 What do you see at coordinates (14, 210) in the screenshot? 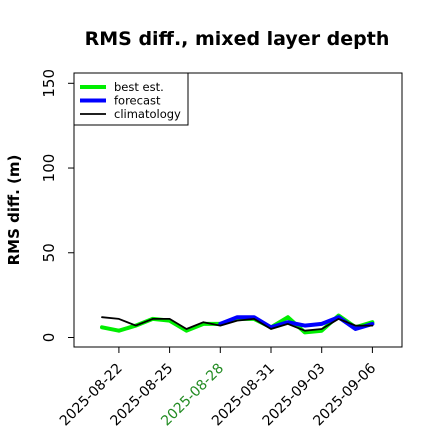
I see `y-axis-label: RMS diff. (m)` at bounding box center [14, 210].